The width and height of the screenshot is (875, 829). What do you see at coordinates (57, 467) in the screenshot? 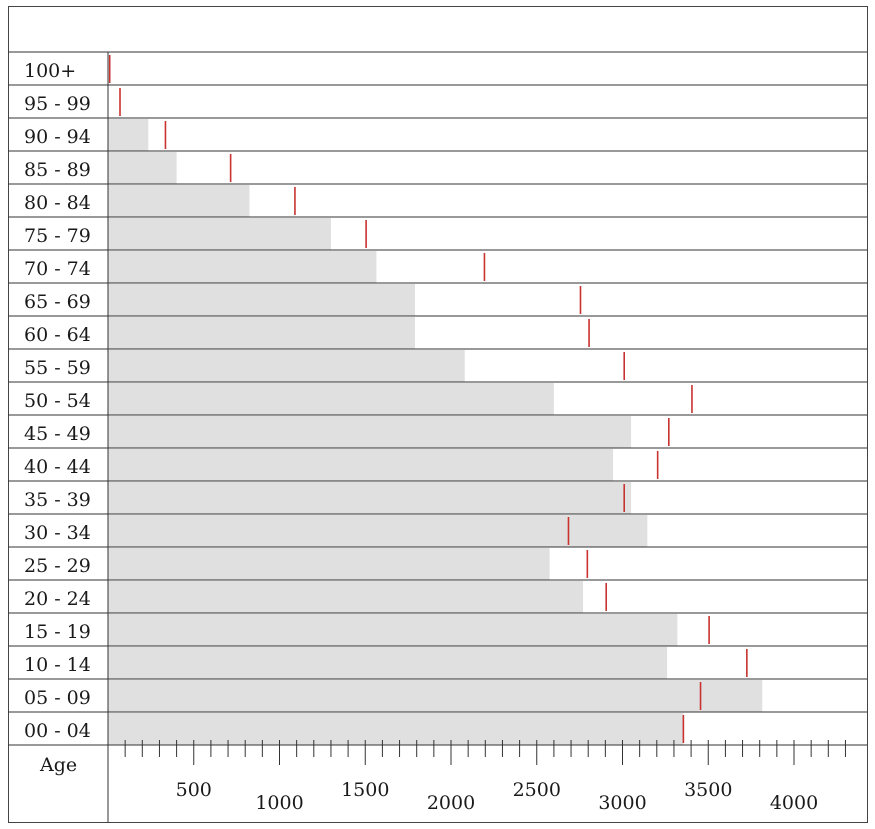
I see `category-label-12: 40 - 44` at bounding box center [57, 467].